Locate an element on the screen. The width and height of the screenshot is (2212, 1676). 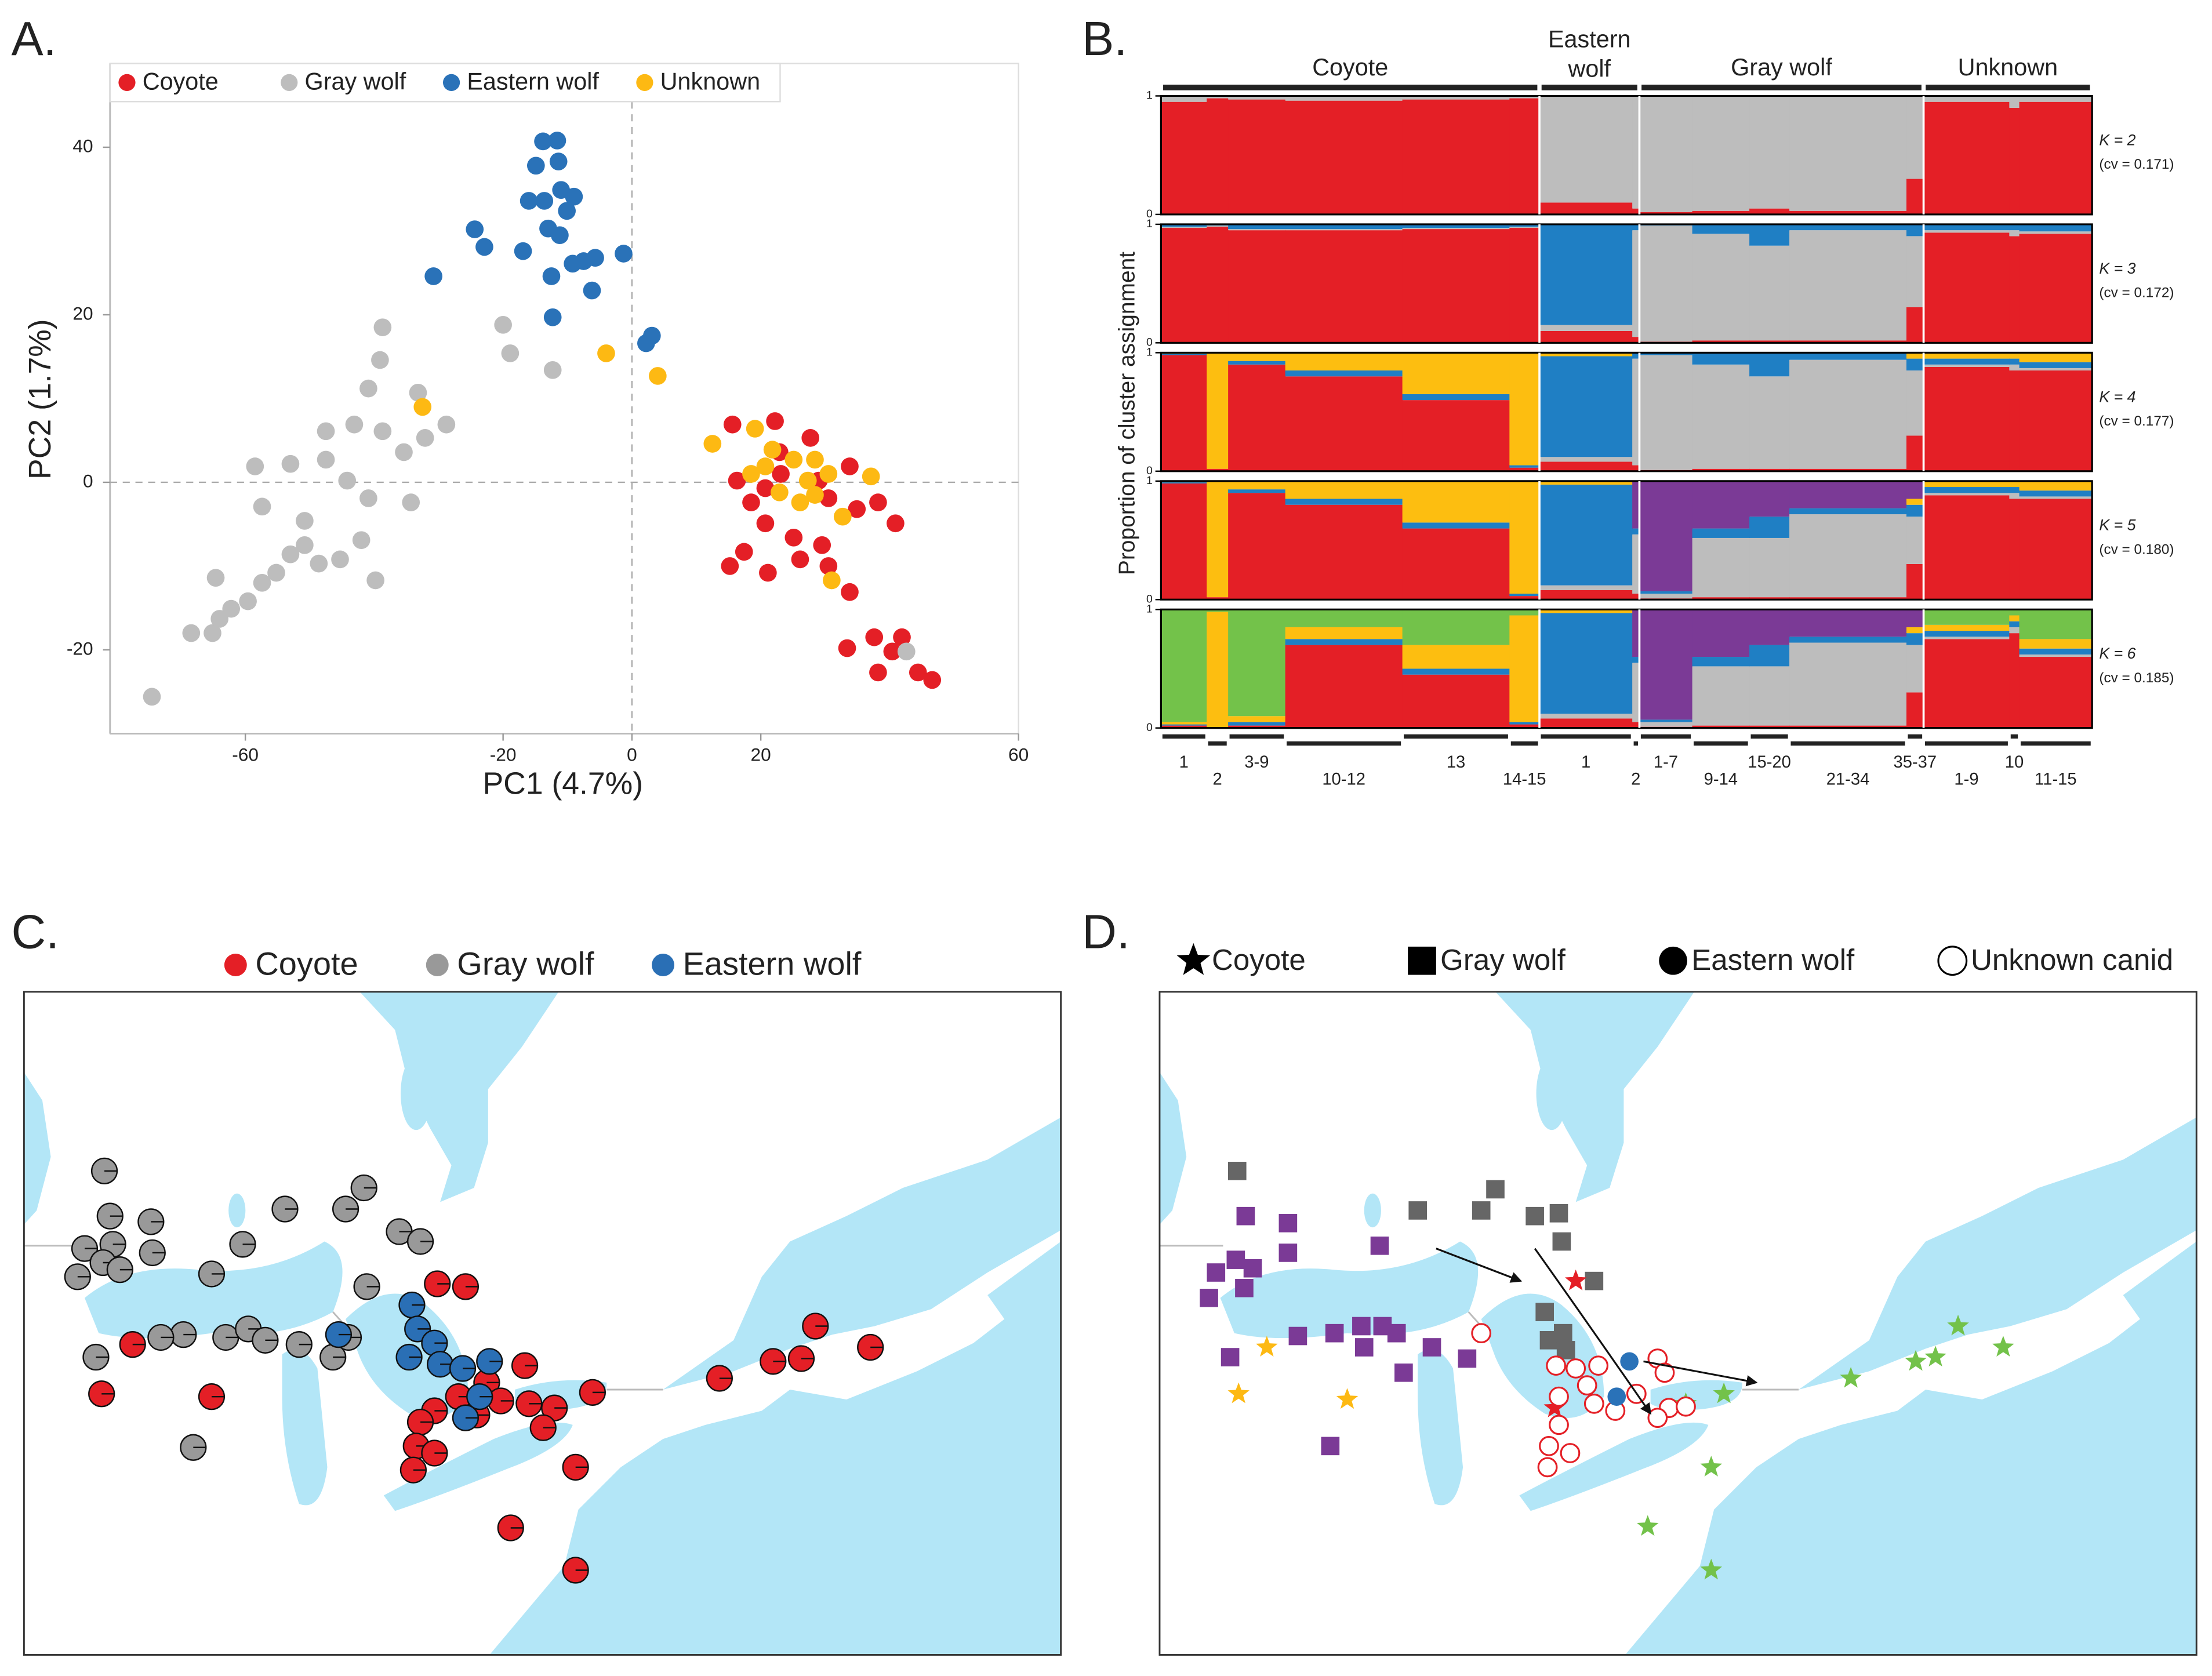
x-tick-label: 14-15 is located at coordinates (1525, 779).